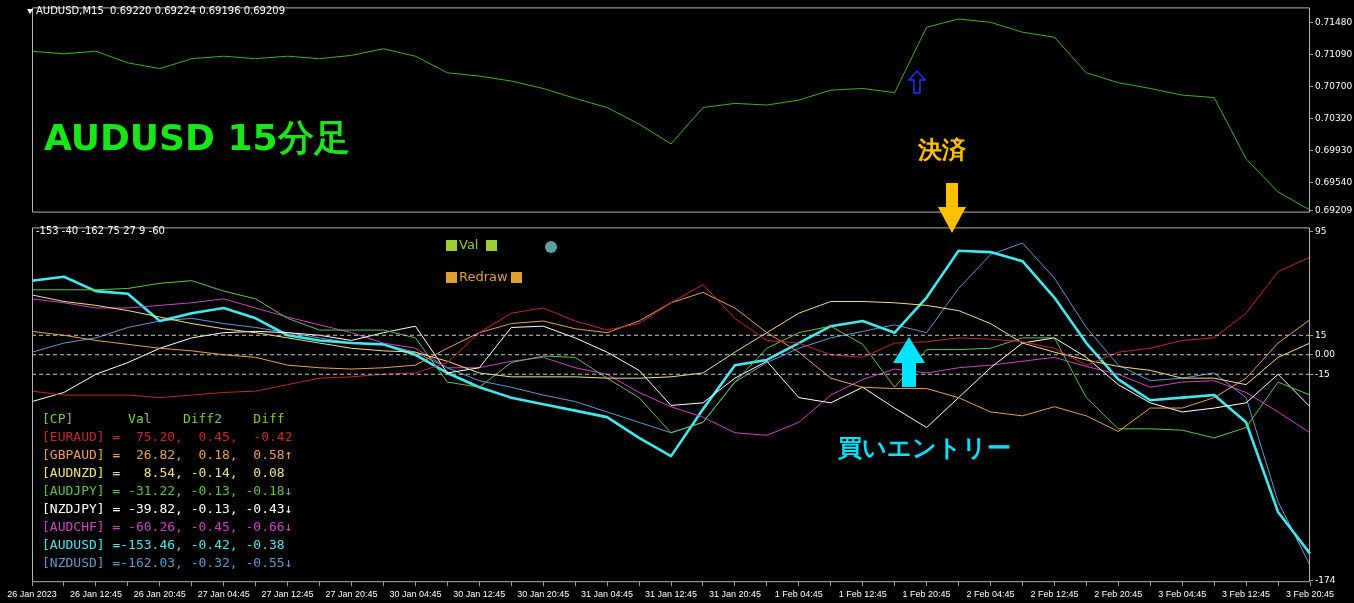 This screenshot has height=603, width=1354. Describe the element at coordinates (100, 230) in the screenshot. I see `chart-title: -153 -40 -162 75 27 9 -60` at that location.